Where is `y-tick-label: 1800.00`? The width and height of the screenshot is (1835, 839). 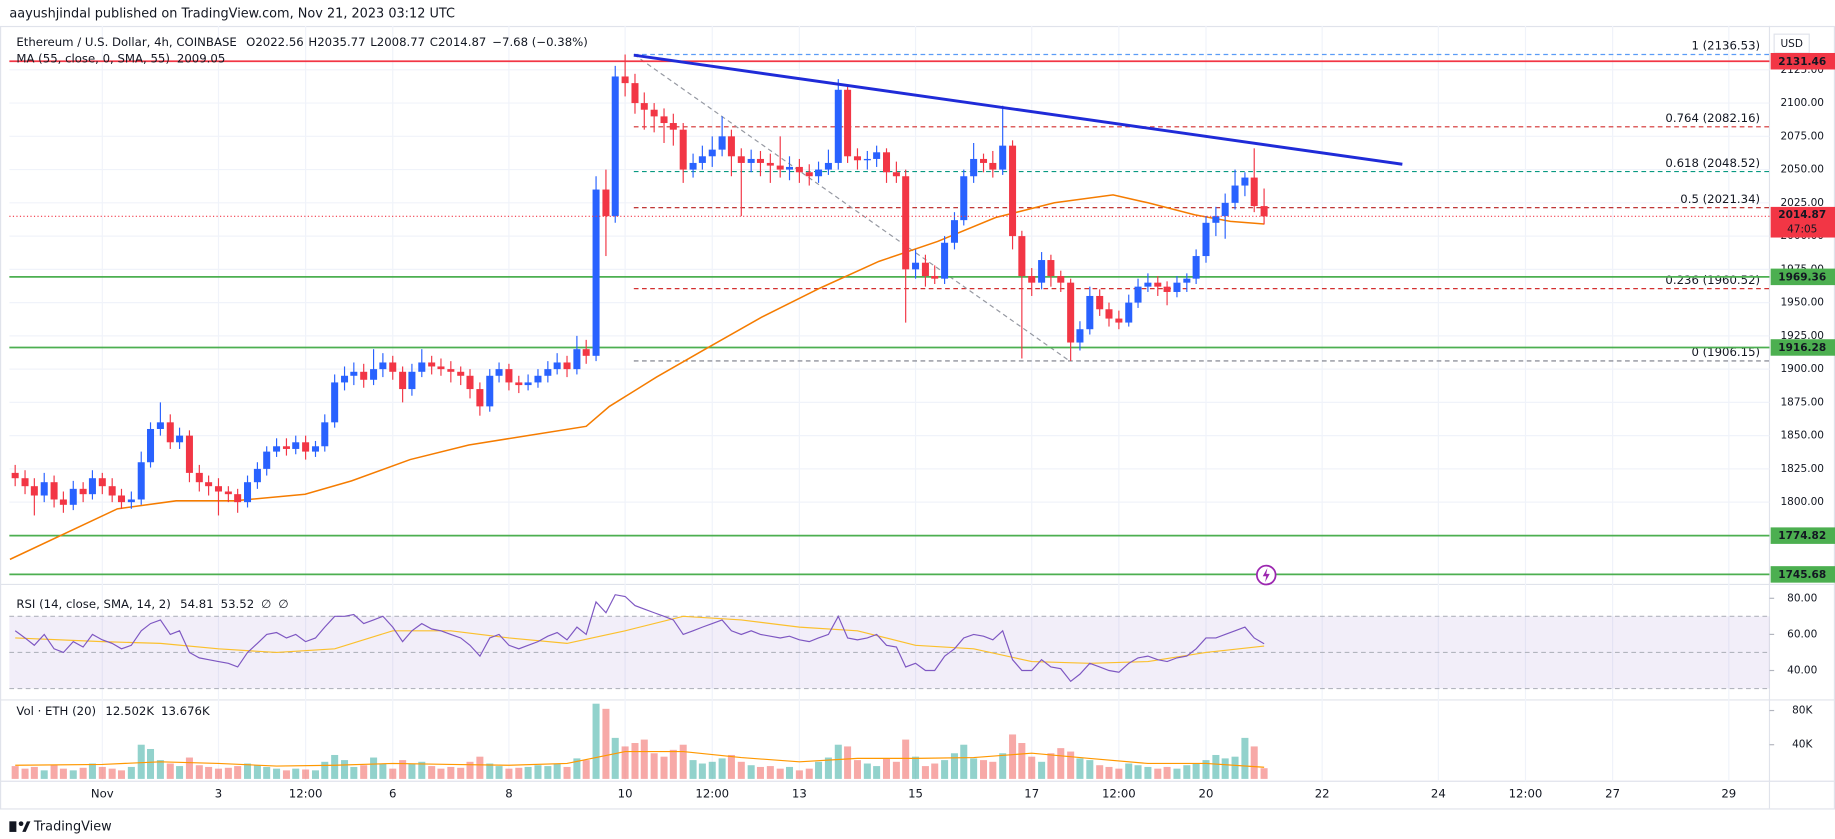 y-tick-label: 1800.00 is located at coordinates (1802, 502).